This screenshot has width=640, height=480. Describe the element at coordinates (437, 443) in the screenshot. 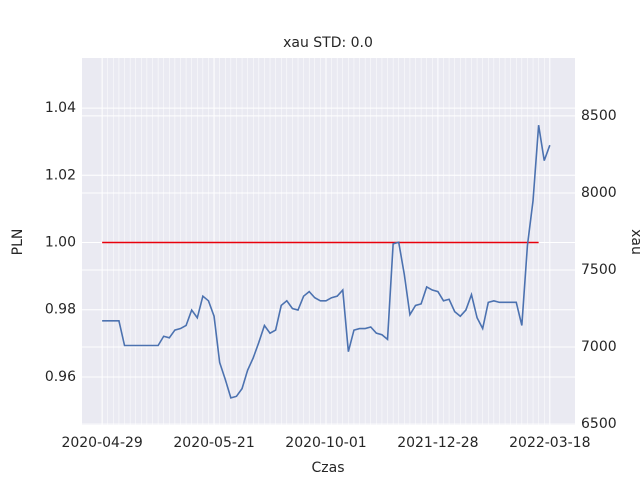

I see `x-tick-label: 2021-12-28` at that location.